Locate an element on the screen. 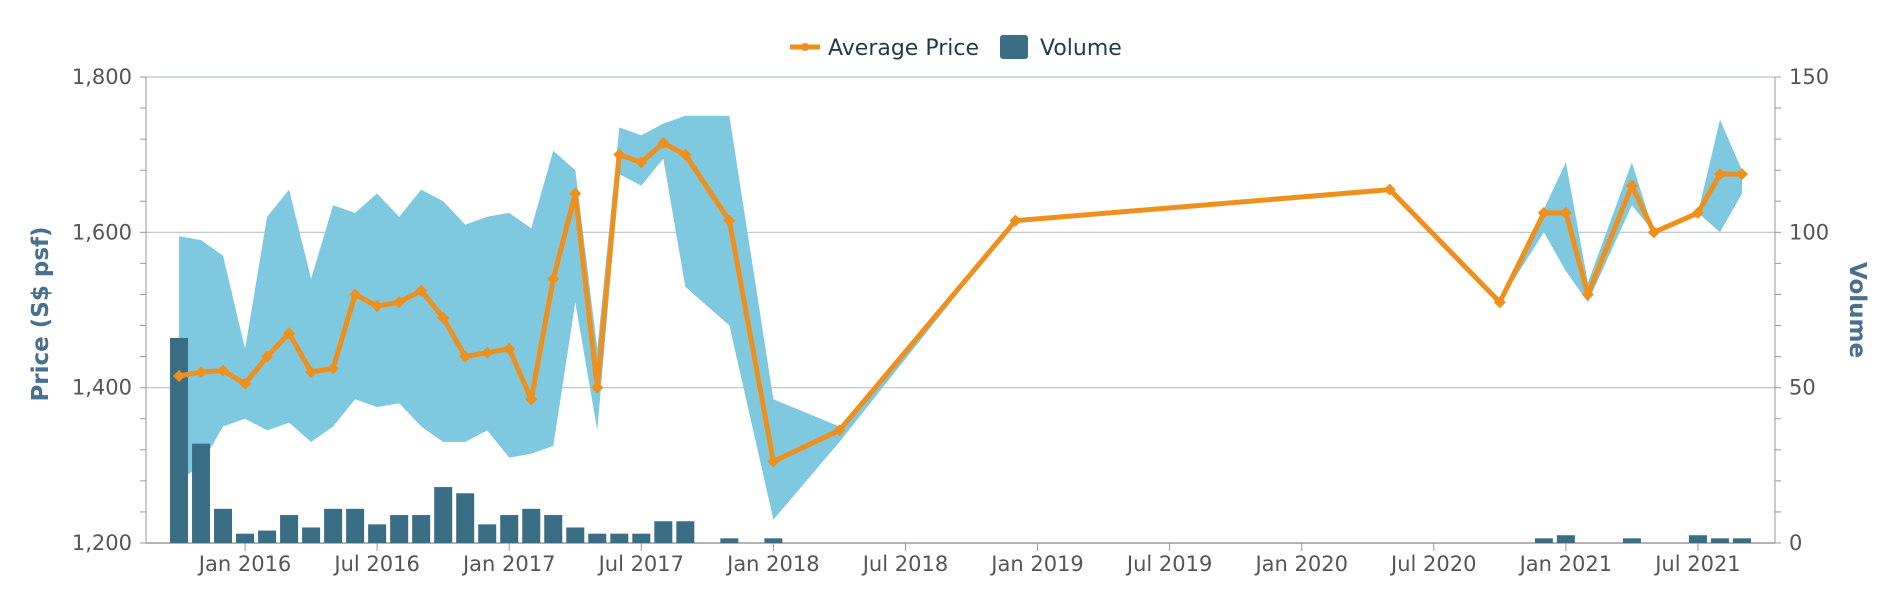 This screenshot has height=600, width=1900. legend: Average Price Volume is located at coordinates (956, 48).